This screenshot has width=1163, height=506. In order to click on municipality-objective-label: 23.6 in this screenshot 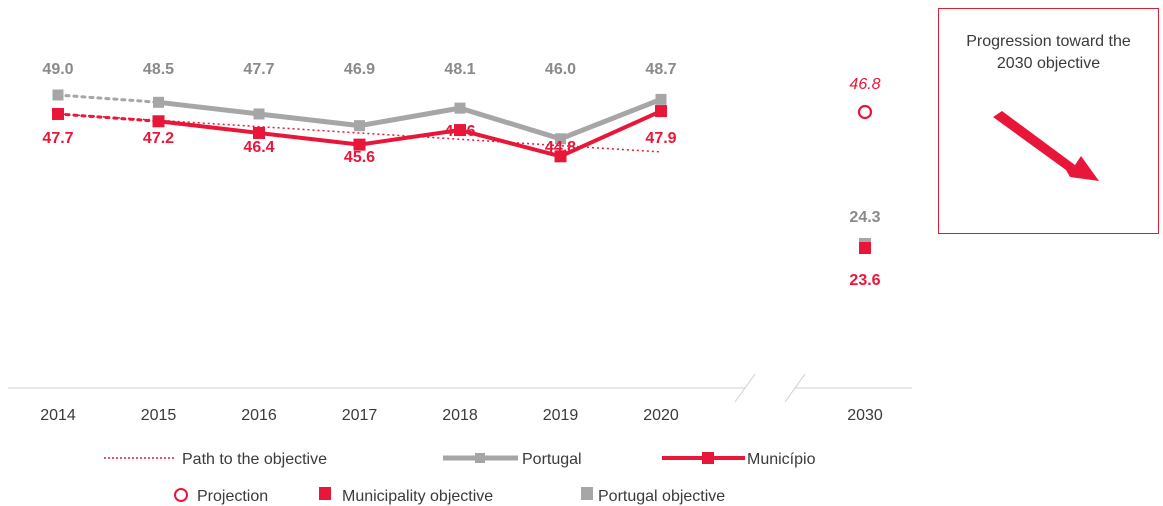, I will do `click(864, 280)`.